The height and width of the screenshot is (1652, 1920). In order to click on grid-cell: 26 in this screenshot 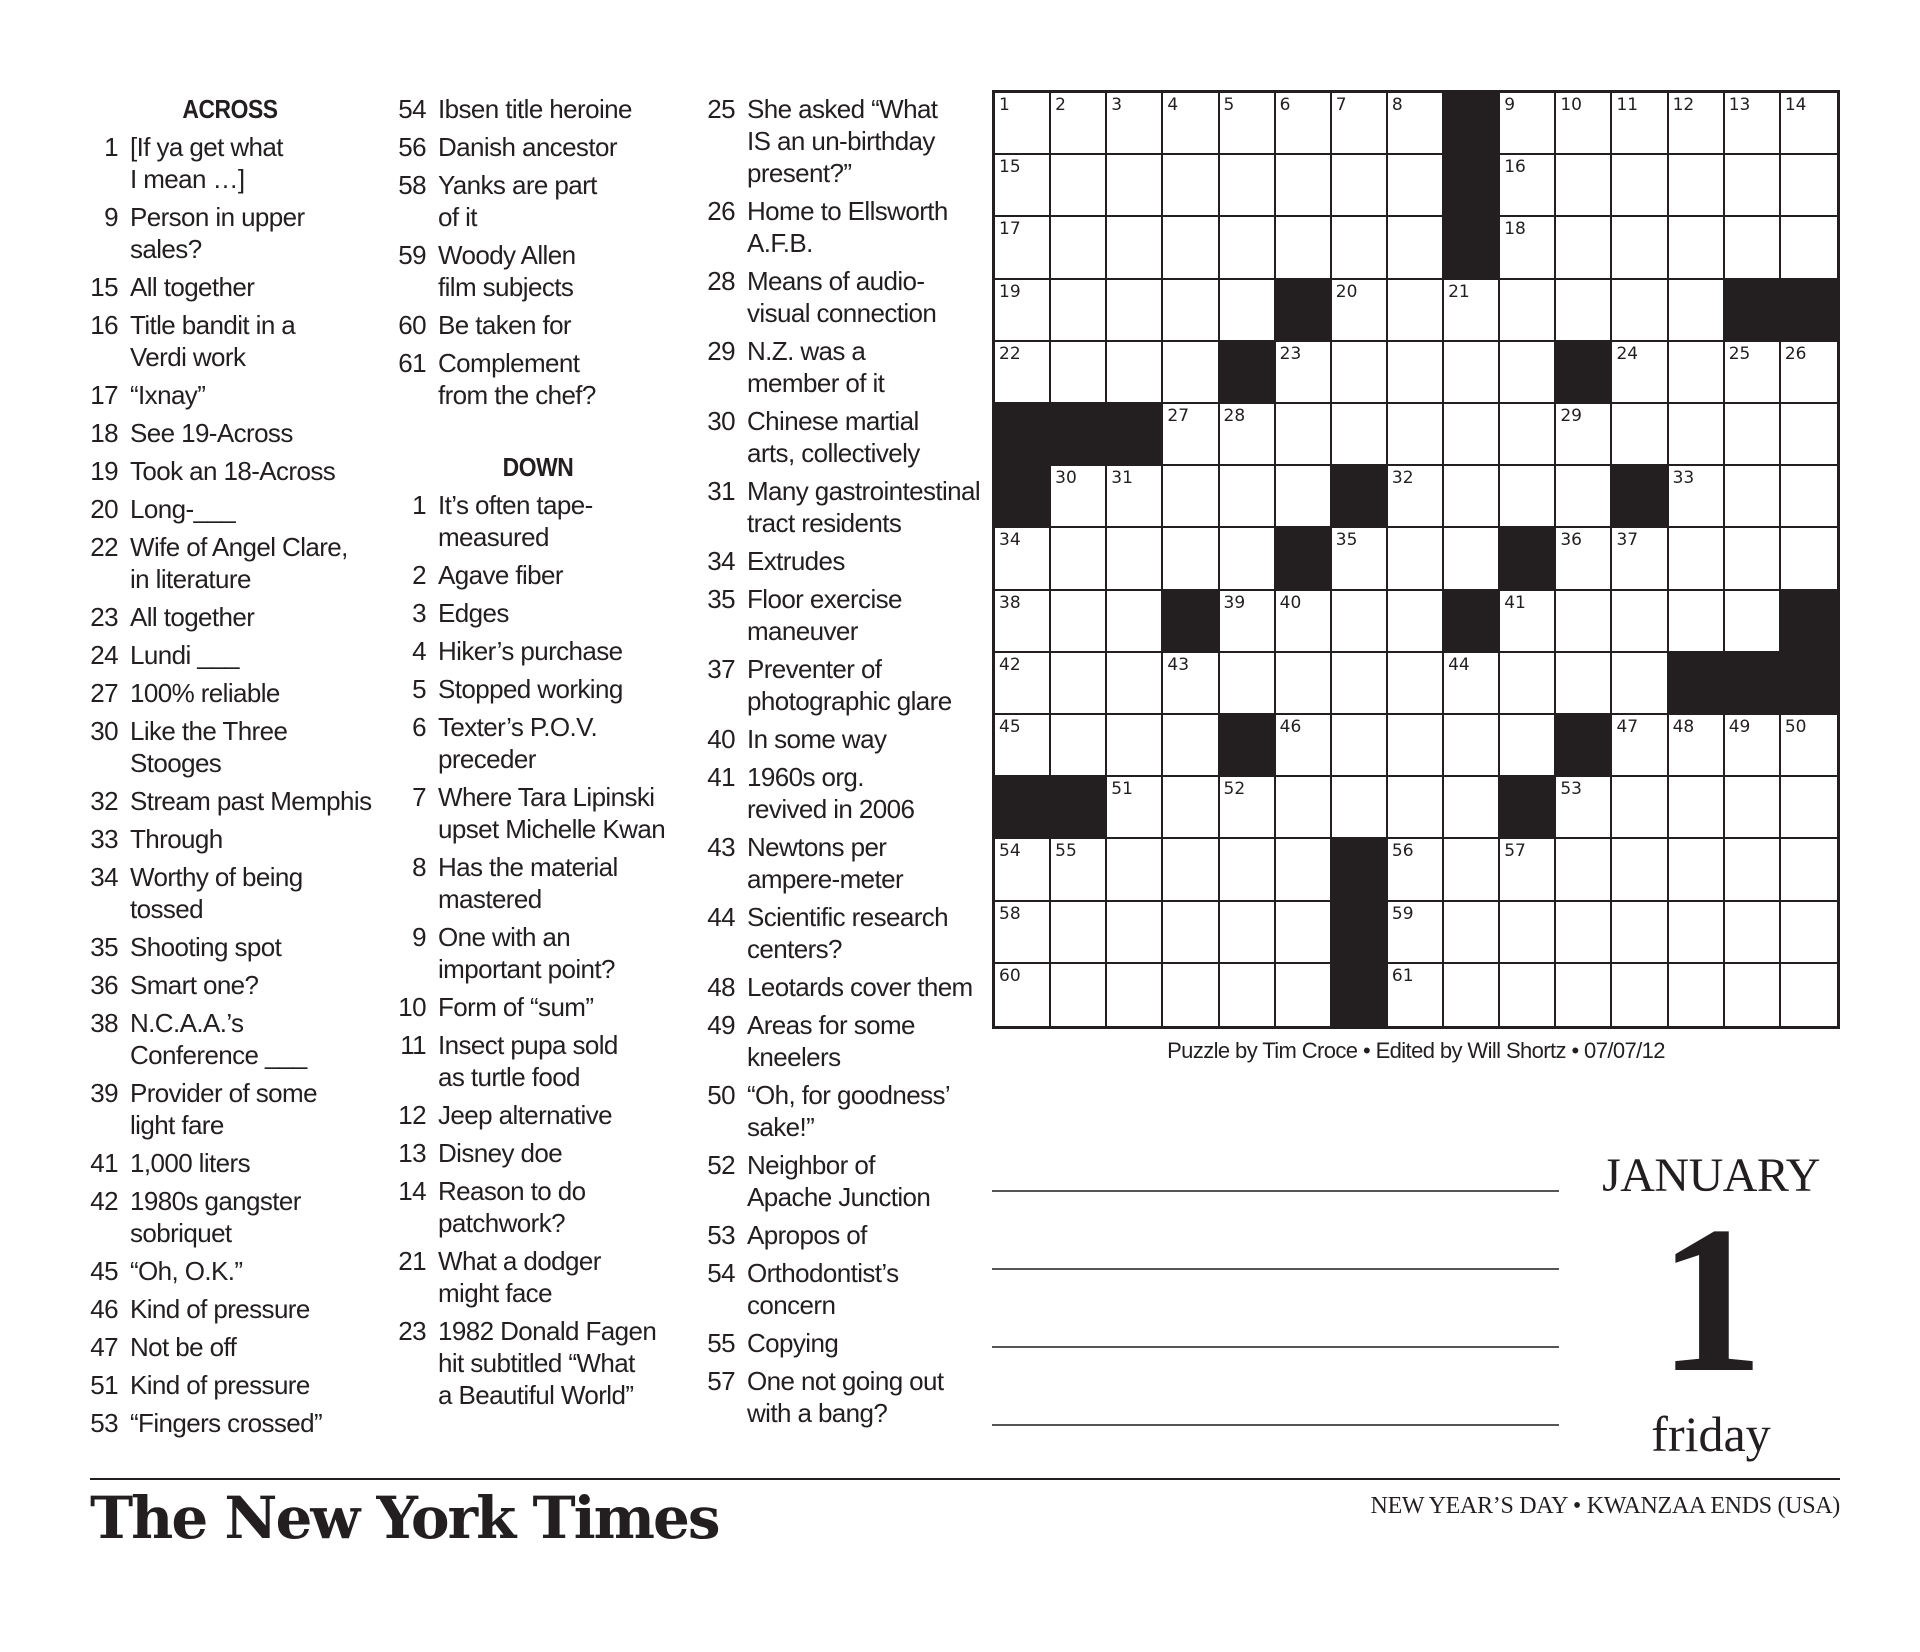, I will do `click(1808, 373)`.